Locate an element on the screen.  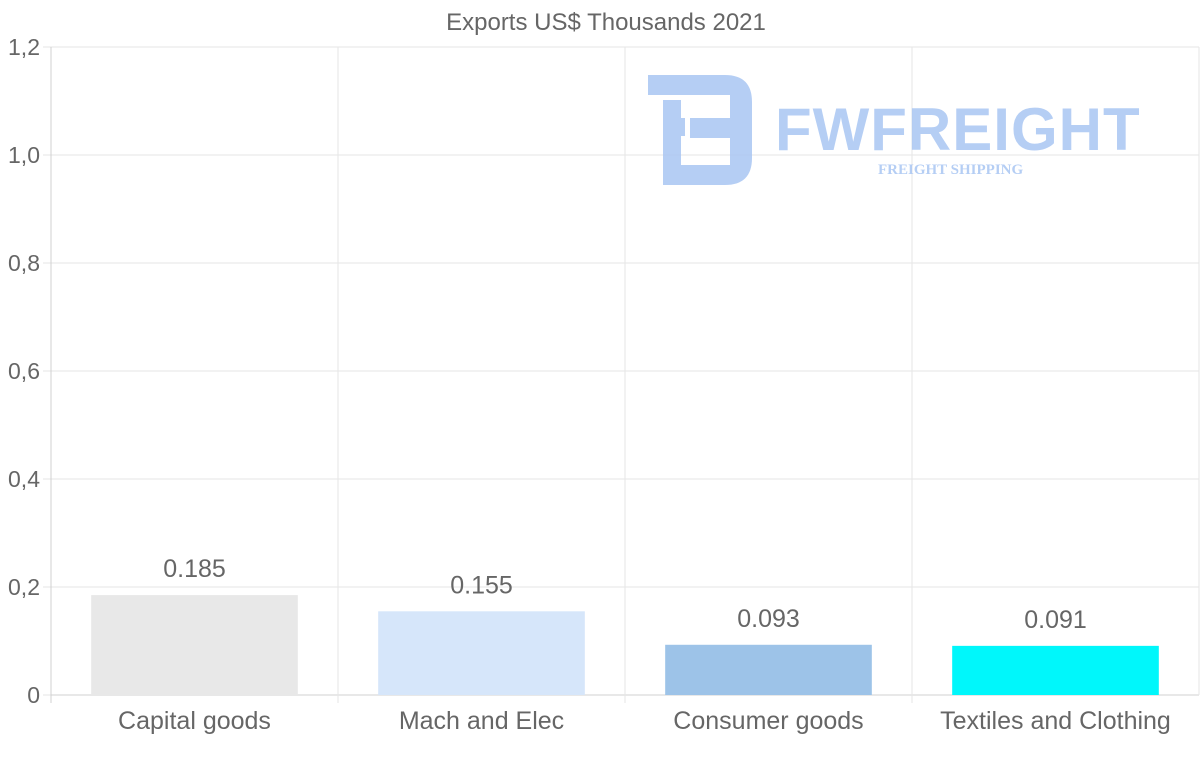
watermark-tagline: FREIGHT SHIPPING is located at coordinates (950, 170).